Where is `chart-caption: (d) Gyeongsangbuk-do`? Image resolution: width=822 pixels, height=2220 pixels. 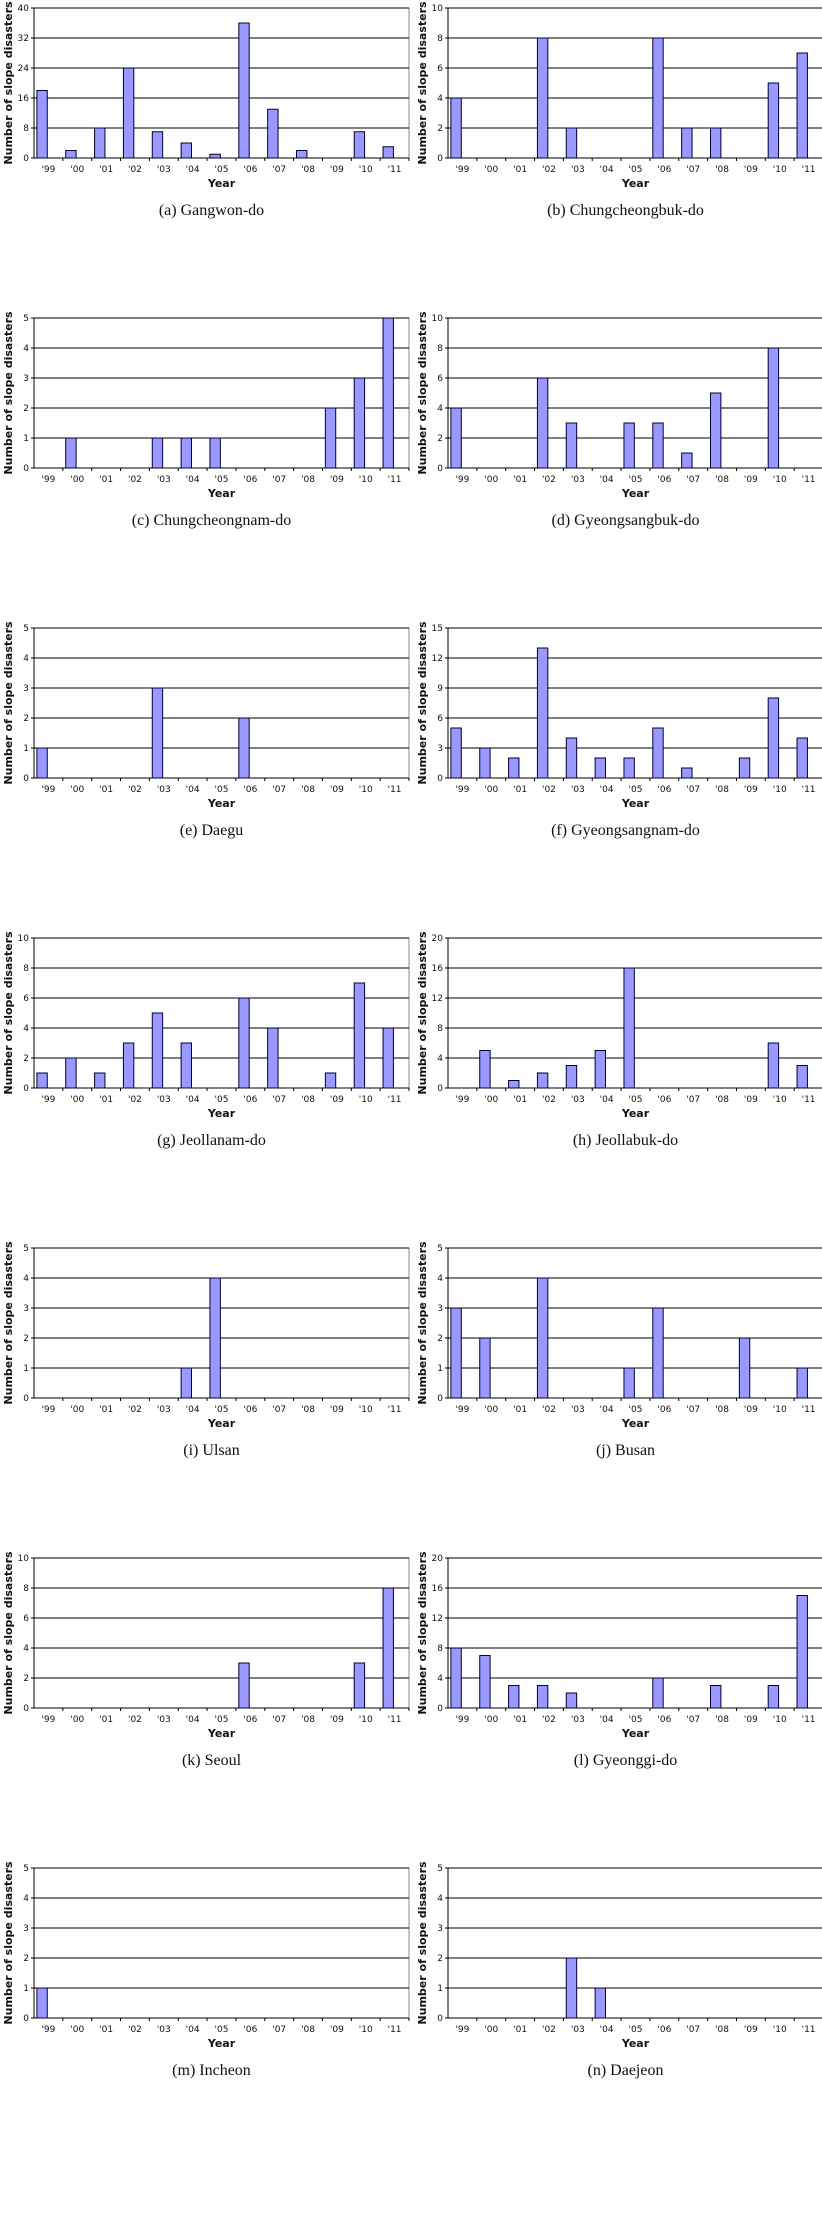
chart-caption: (d) Gyeongsangbuk-do is located at coordinates (626, 520).